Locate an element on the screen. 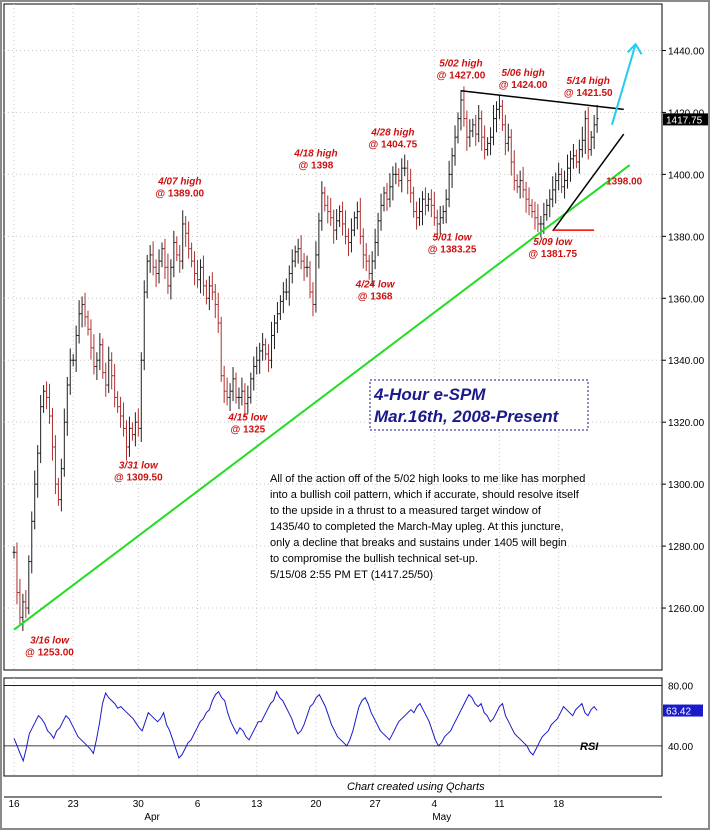  annotation-label: 5/09 low is located at coordinates (553, 242).